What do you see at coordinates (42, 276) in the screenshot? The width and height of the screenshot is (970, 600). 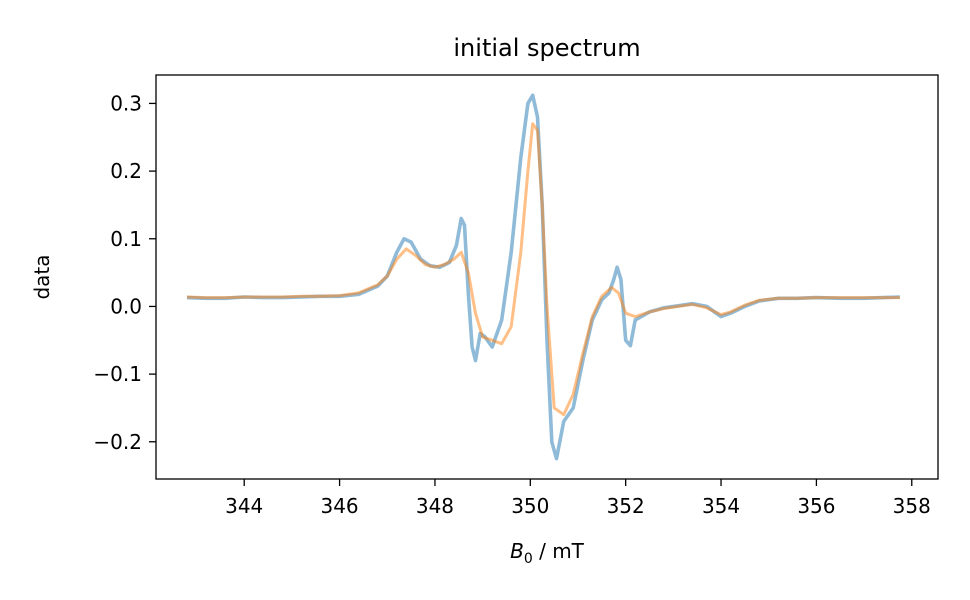 I see `y-axis-title: data` at bounding box center [42, 276].